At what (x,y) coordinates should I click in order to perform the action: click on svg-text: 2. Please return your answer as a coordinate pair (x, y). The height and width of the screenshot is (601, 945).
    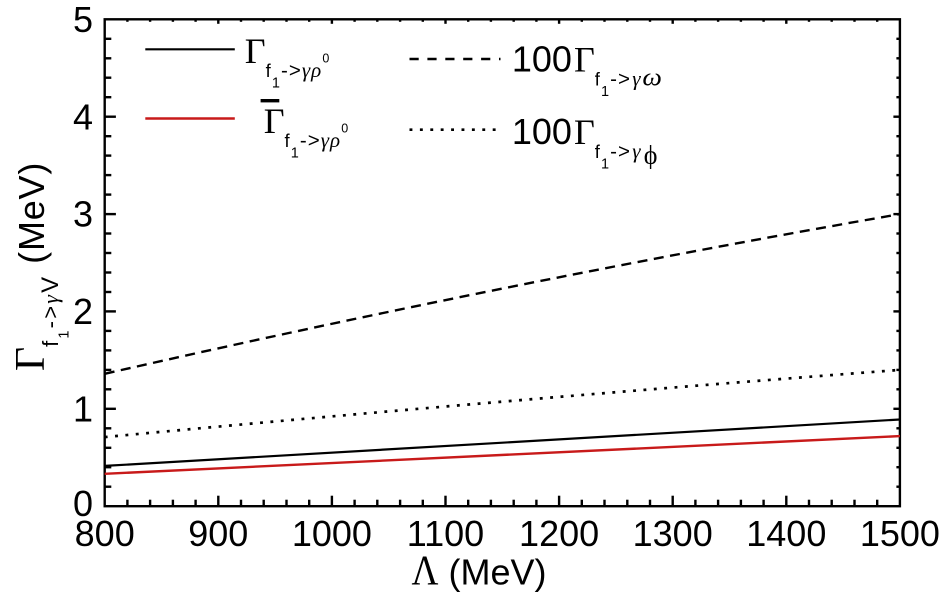
    Looking at the image, I should click on (83, 311).